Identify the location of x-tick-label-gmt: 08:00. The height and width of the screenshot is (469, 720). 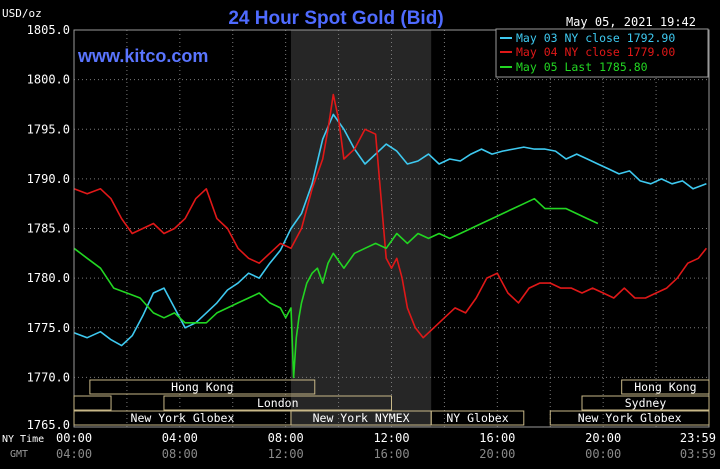
(180, 454).